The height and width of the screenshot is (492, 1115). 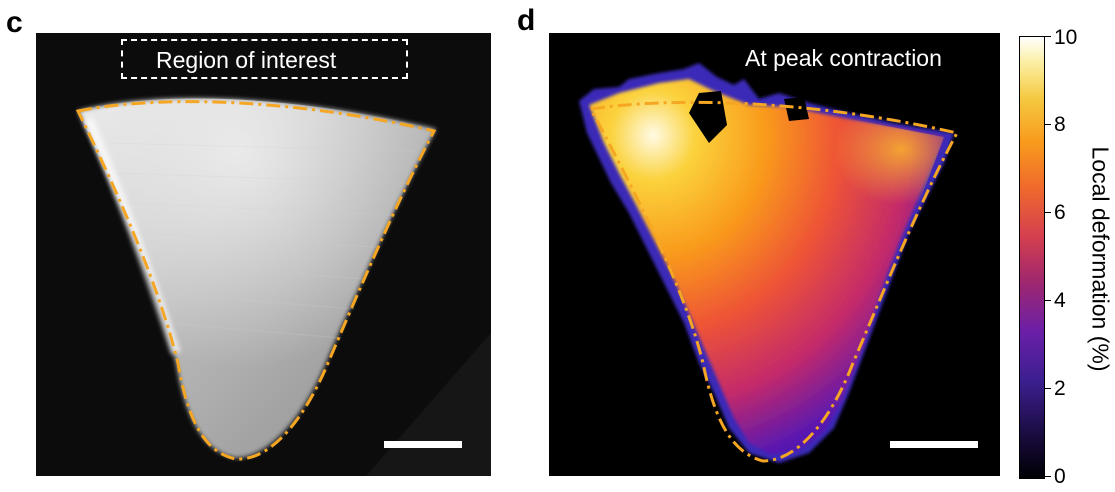 I want to click on scale-bar-d, so click(x=934, y=444).